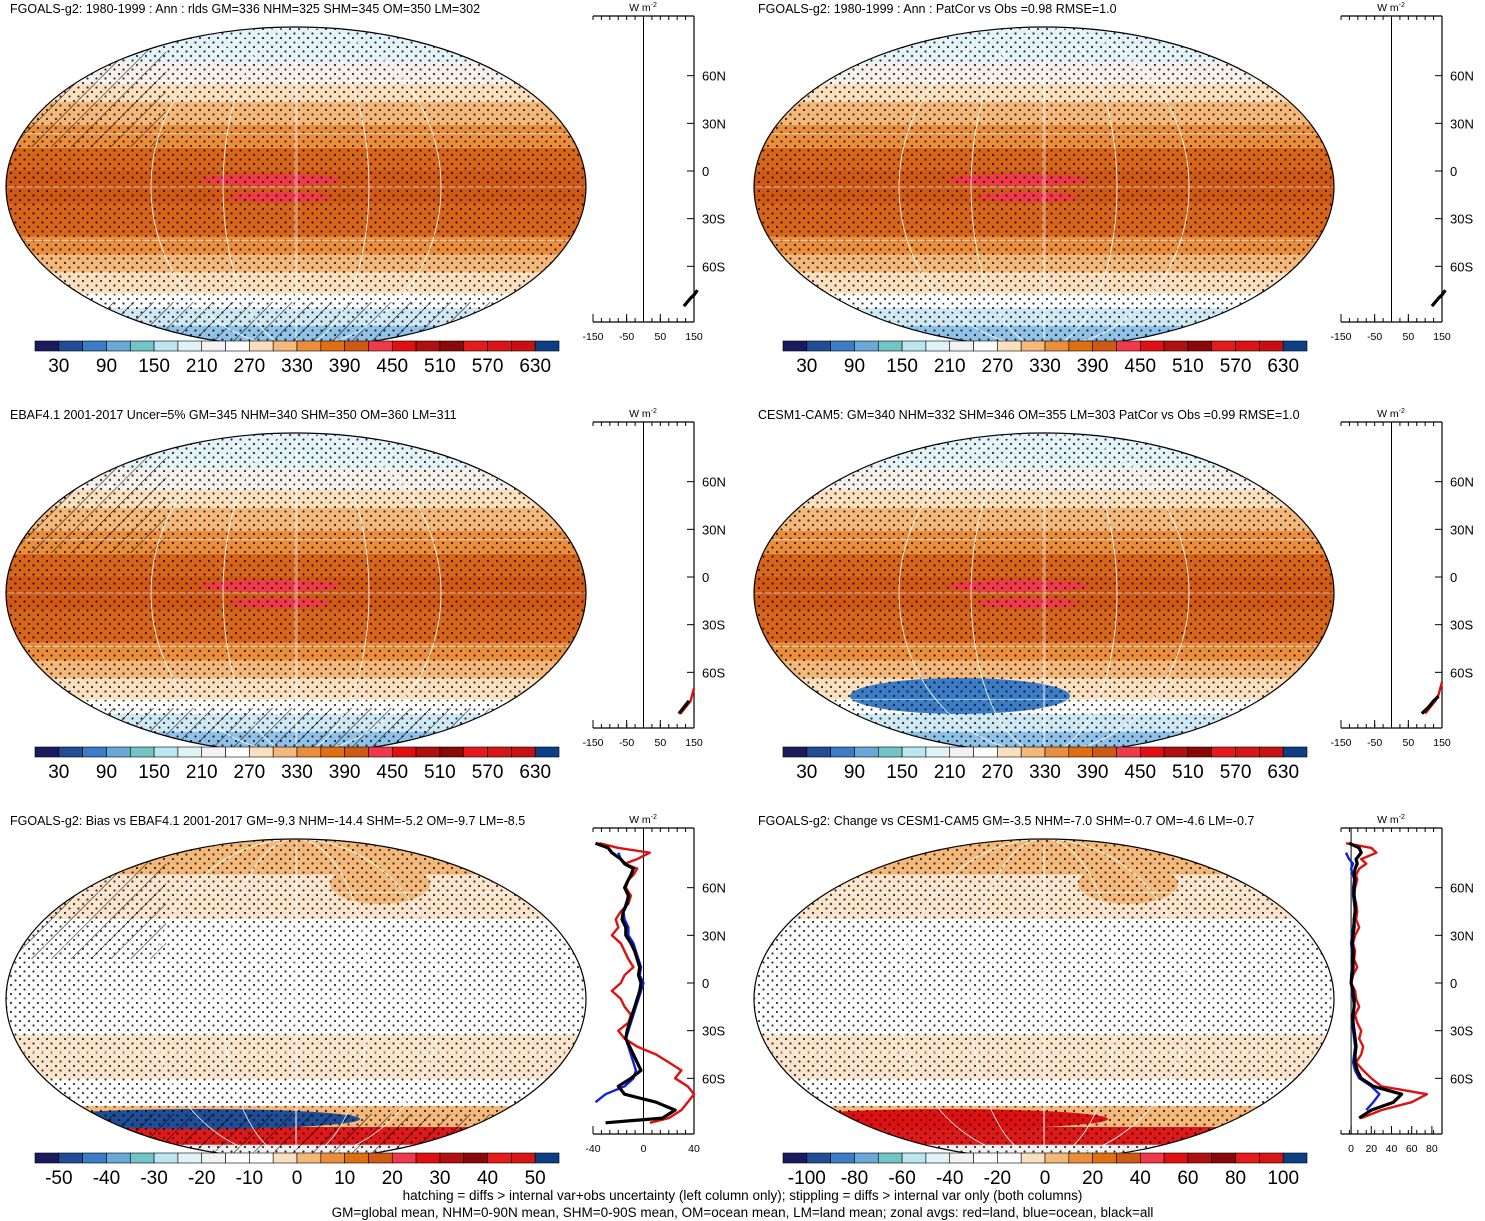  I want to click on zonal-mean-profile: W m-2 -40 0 40 60N 30N 0 30S 60S, so click(655, 984).